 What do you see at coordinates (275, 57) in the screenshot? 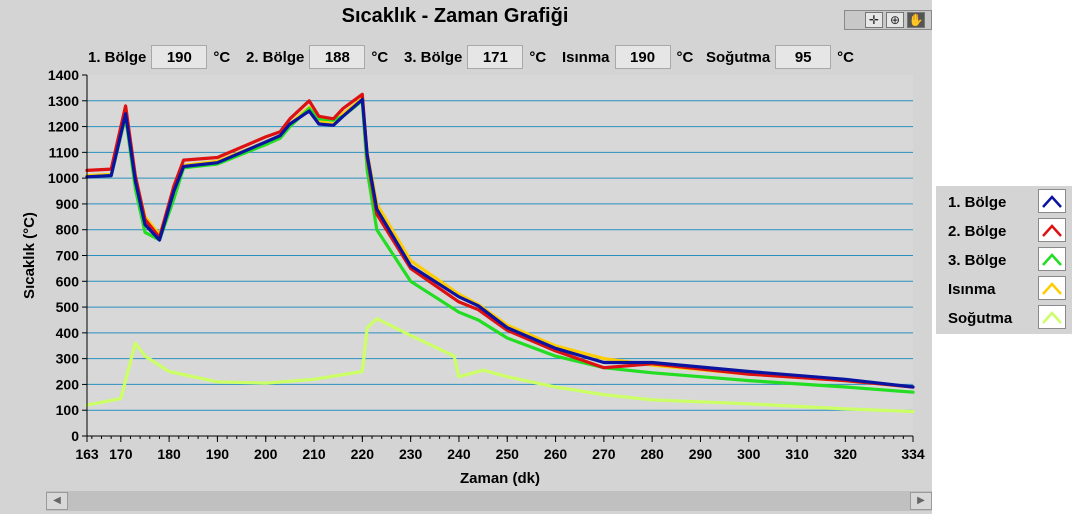
I see `readout-label: 2. Bölge` at bounding box center [275, 57].